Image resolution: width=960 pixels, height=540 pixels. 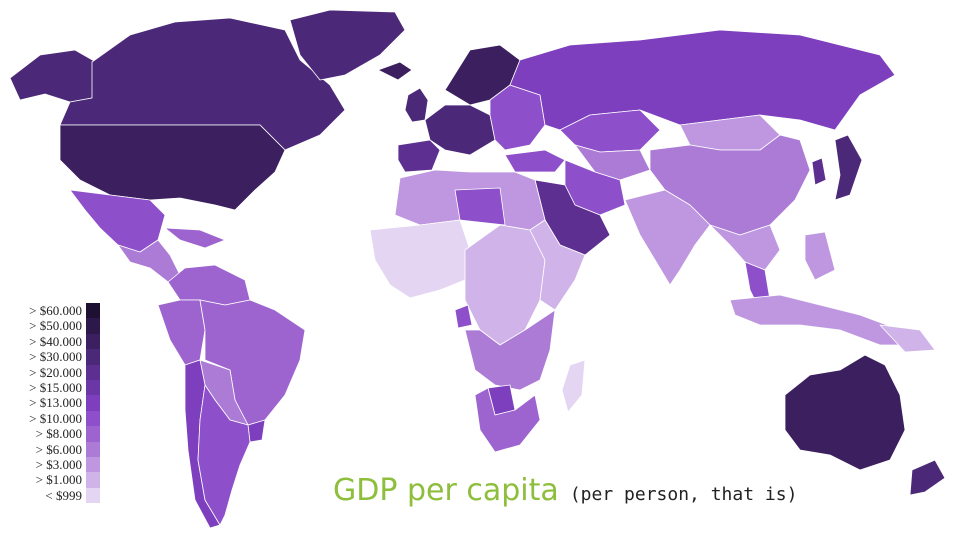 I want to click on region-uk-ireland, so click(x=416, y=105).